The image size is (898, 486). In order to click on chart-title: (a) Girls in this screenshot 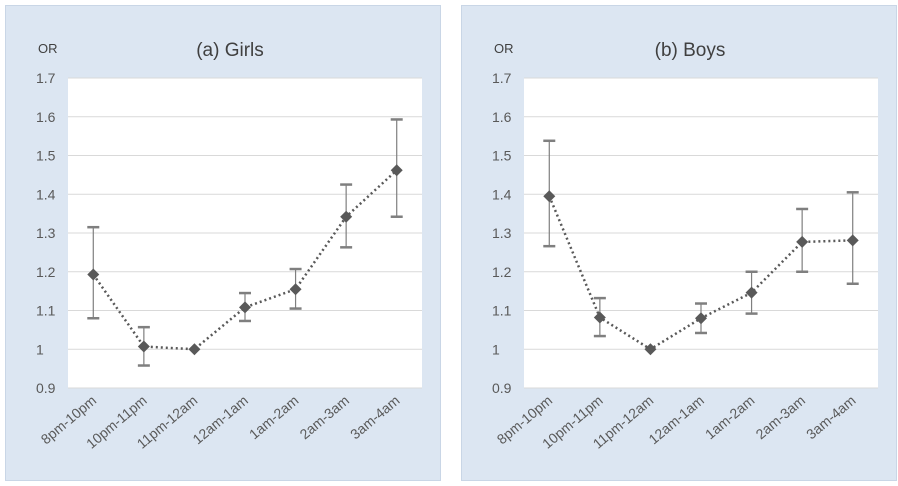, I will do `click(230, 50)`.